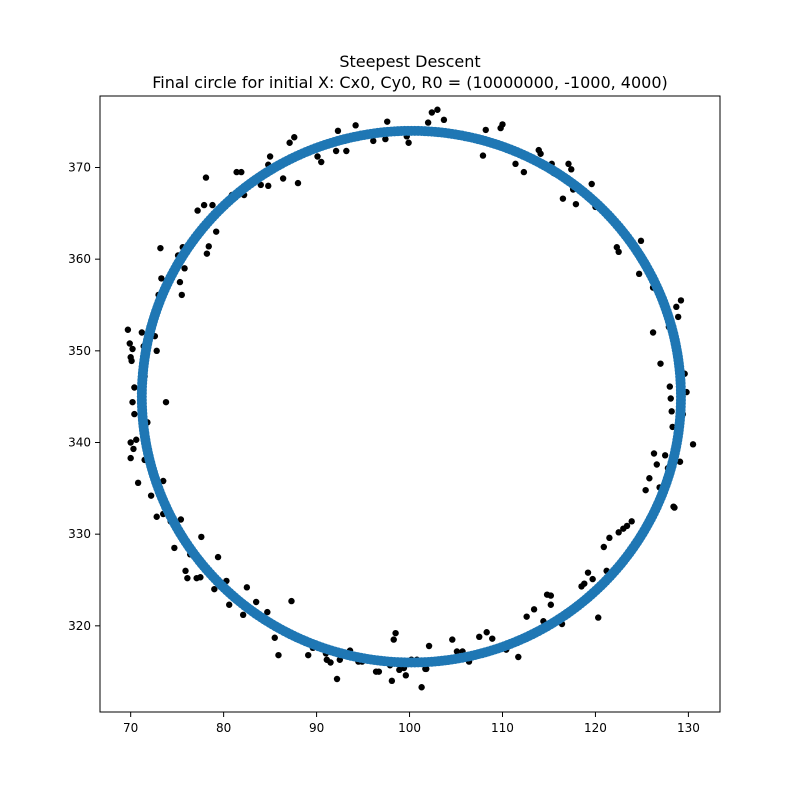 Image resolution: width=800 pixels, height=800 pixels. What do you see at coordinates (79, 443) in the screenshot?
I see `y-tick-label: 340` at bounding box center [79, 443].